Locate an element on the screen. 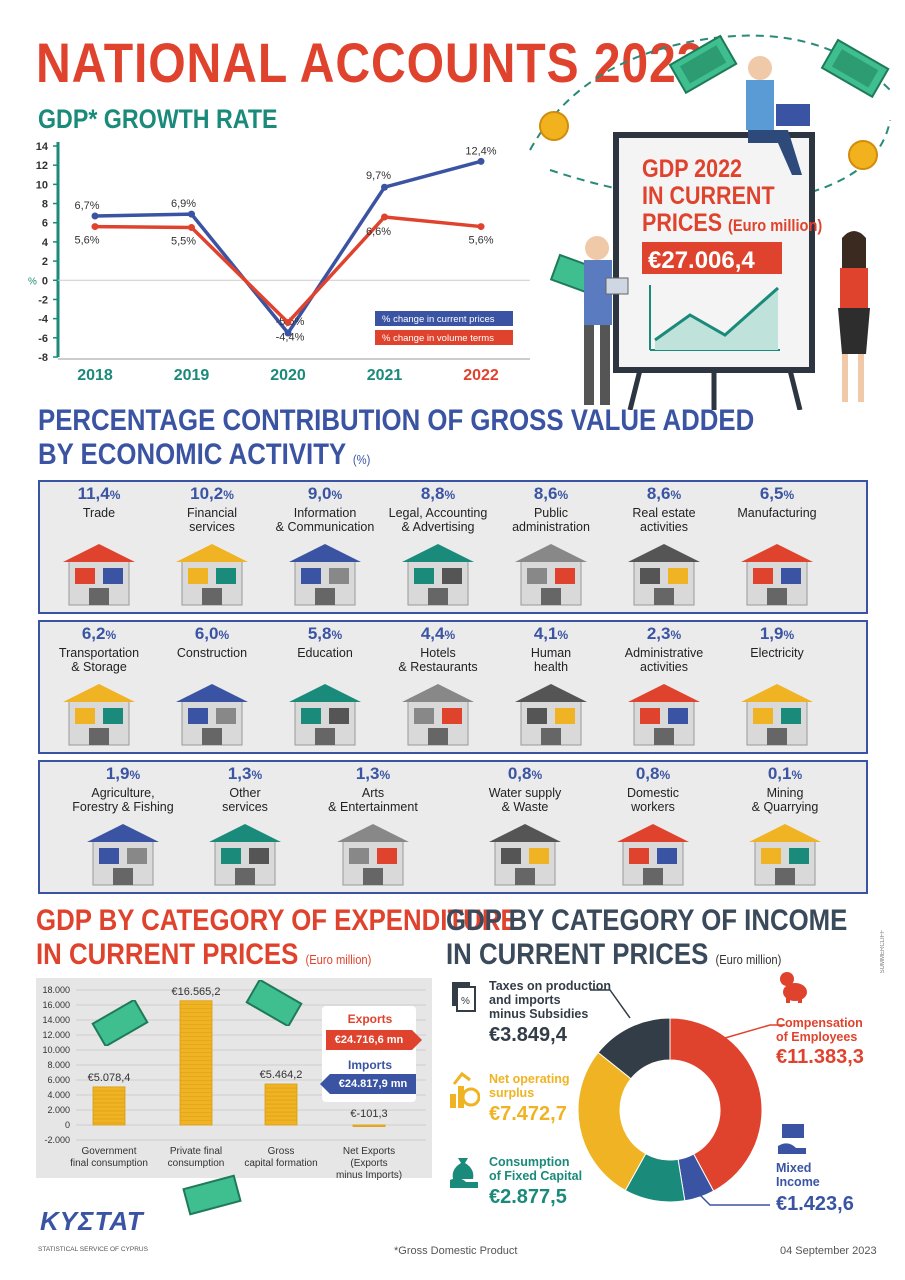 The width and height of the screenshot is (905, 1280). activity-label: Information & Communication is located at coordinates (325, 520).